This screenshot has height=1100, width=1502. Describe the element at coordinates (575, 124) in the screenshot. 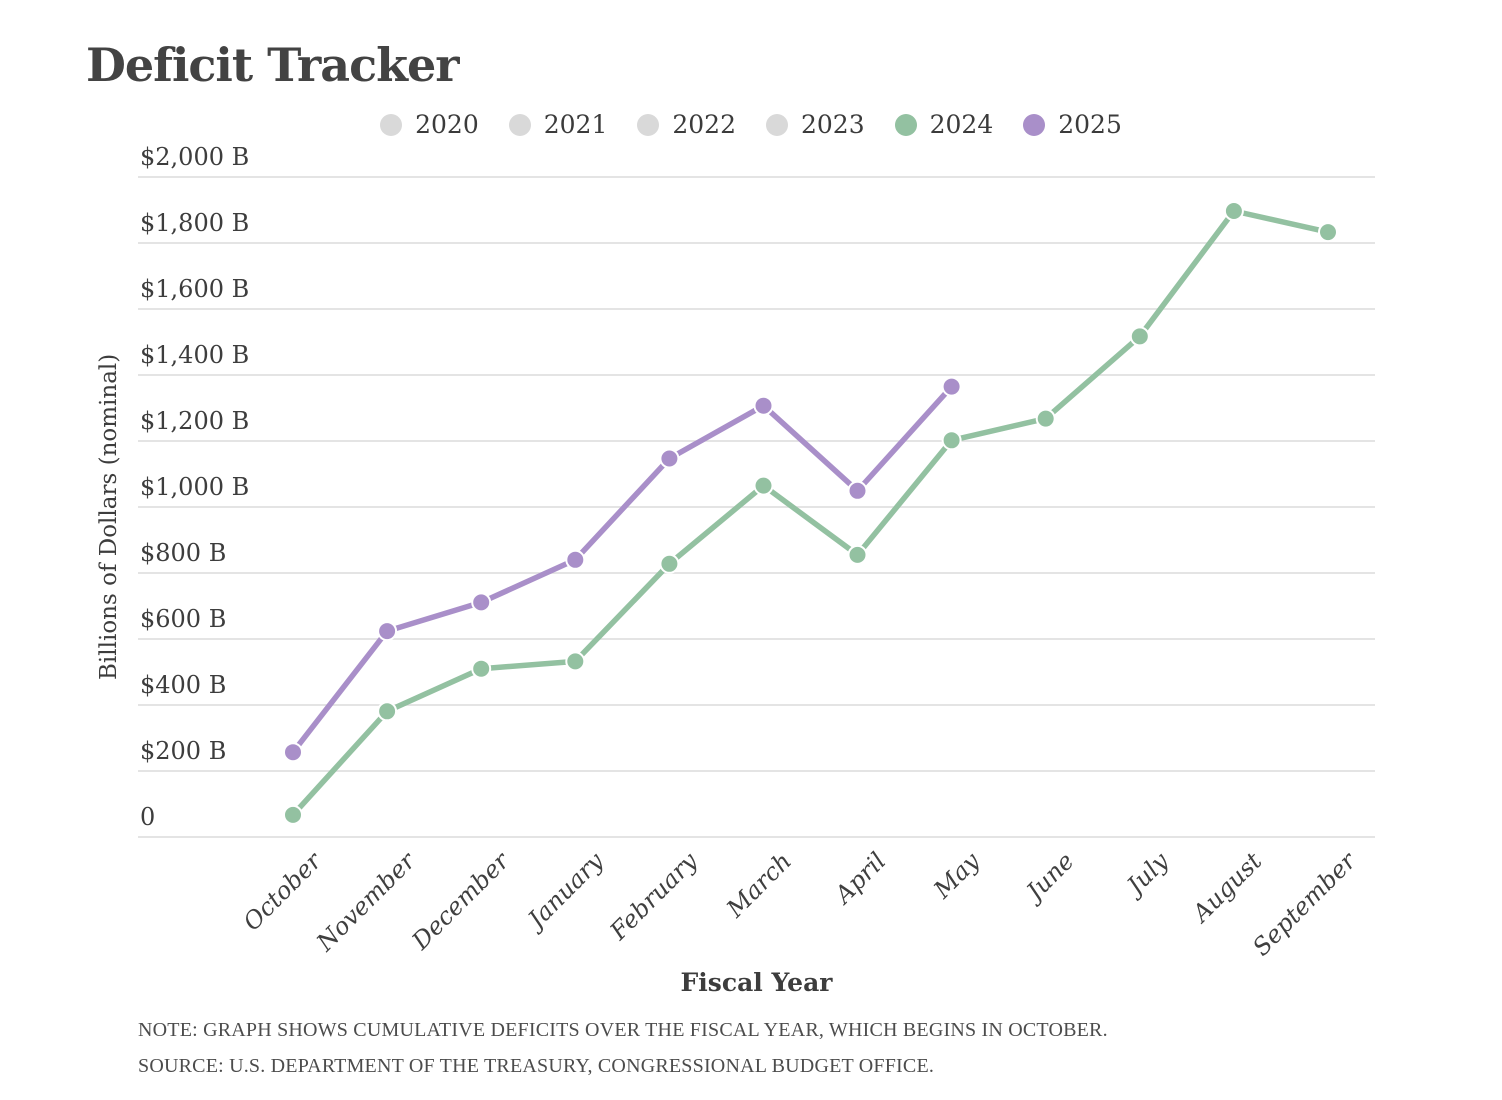

I see `legend-label: 2021` at that location.